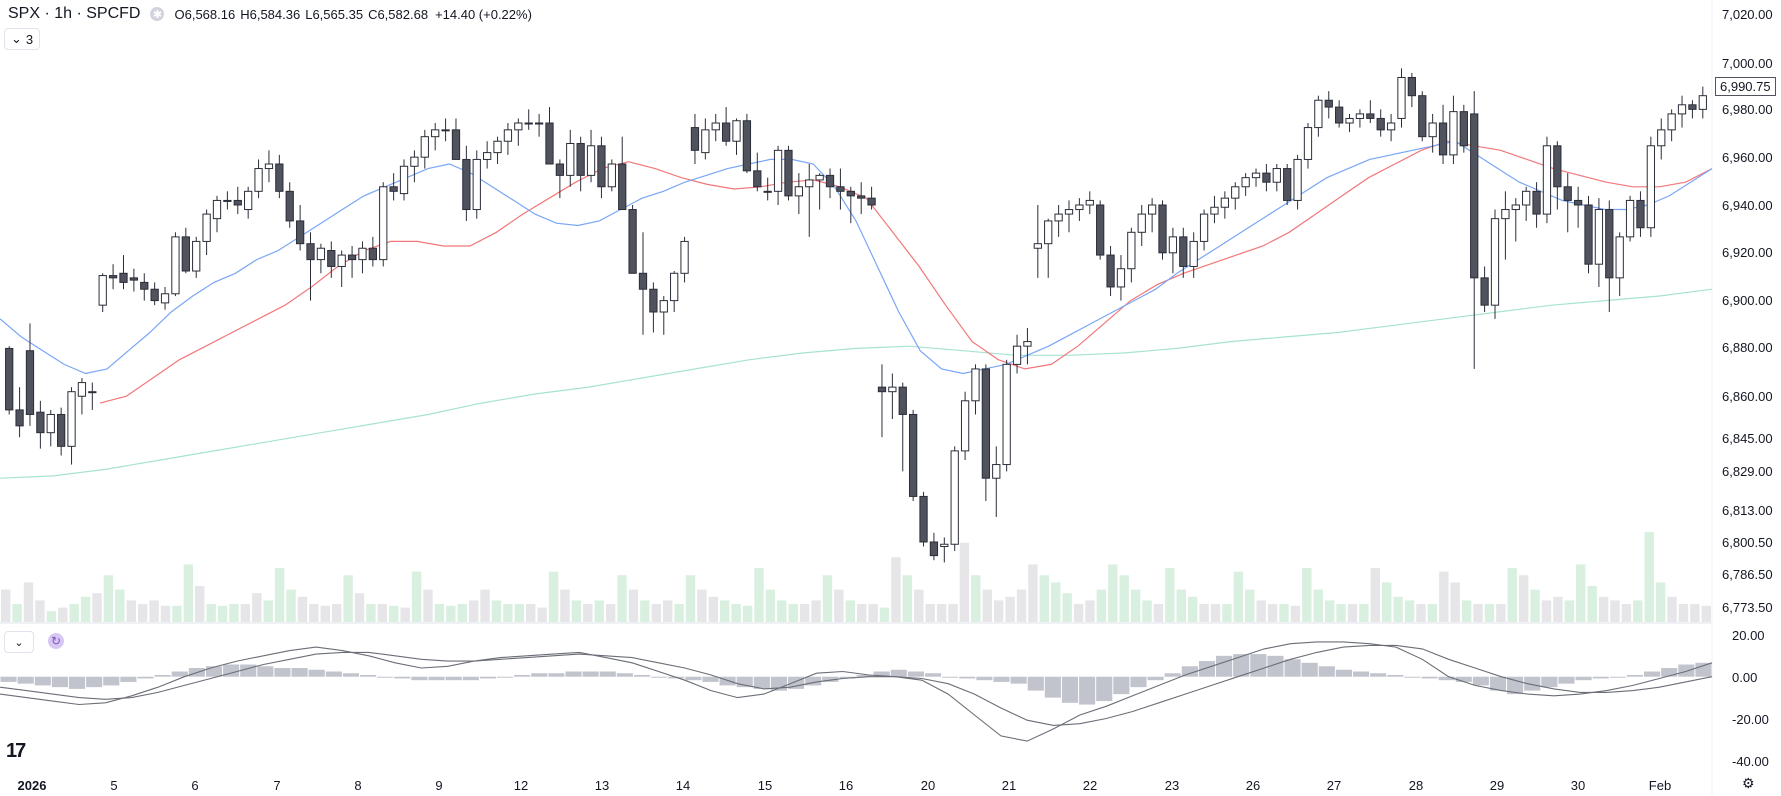  Describe the element at coordinates (602, 785) in the screenshot. I see `time-tick-label: 13` at that location.